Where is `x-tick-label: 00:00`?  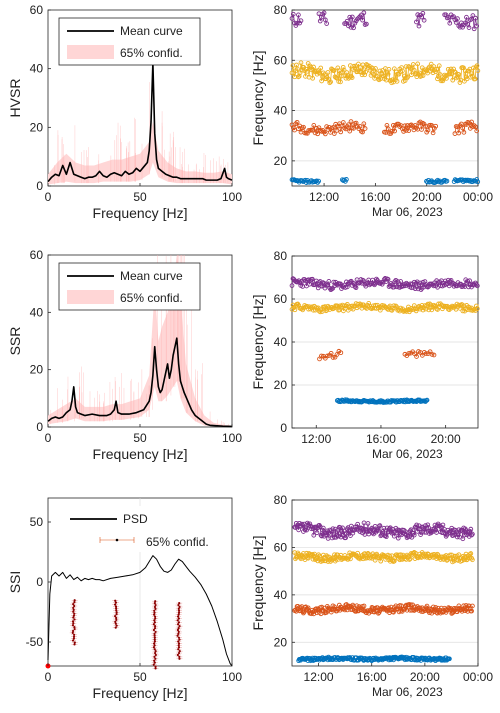 x-tick-label: 00:00 is located at coordinates (478, 197).